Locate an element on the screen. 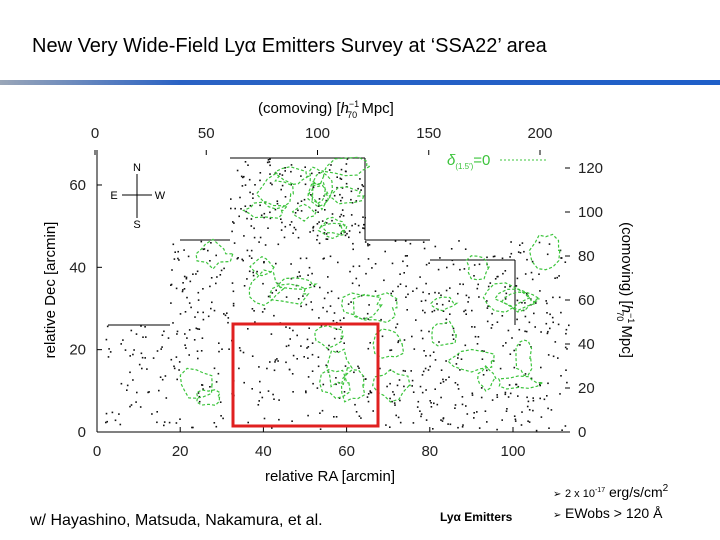  top-tick-label: 50 is located at coordinates (206, 133).